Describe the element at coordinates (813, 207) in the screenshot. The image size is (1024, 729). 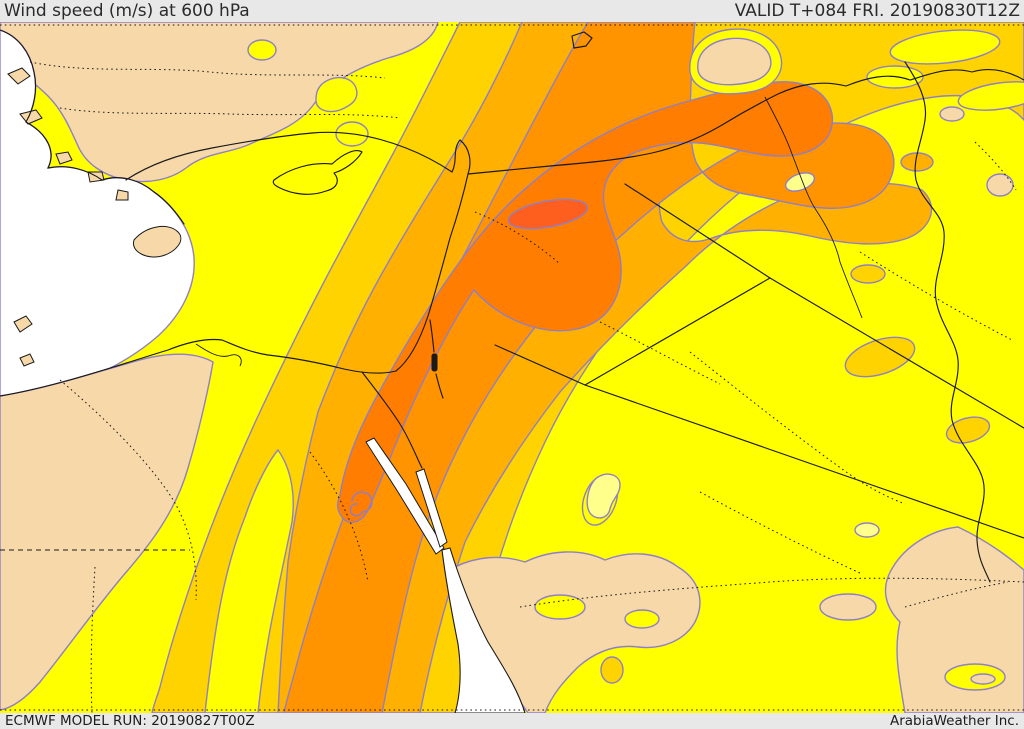
I see `river-tigris` at that location.